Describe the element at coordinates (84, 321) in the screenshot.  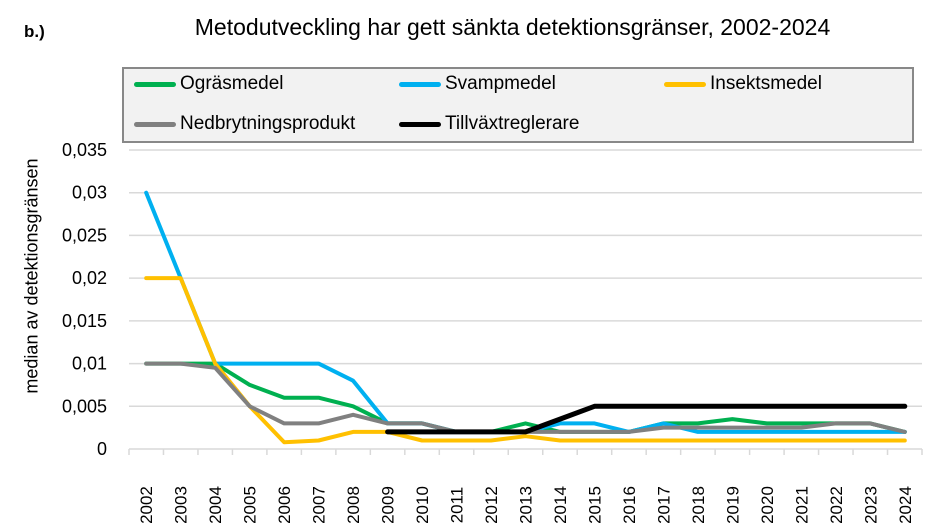
I see `y-tick-label: 0,015` at that location.